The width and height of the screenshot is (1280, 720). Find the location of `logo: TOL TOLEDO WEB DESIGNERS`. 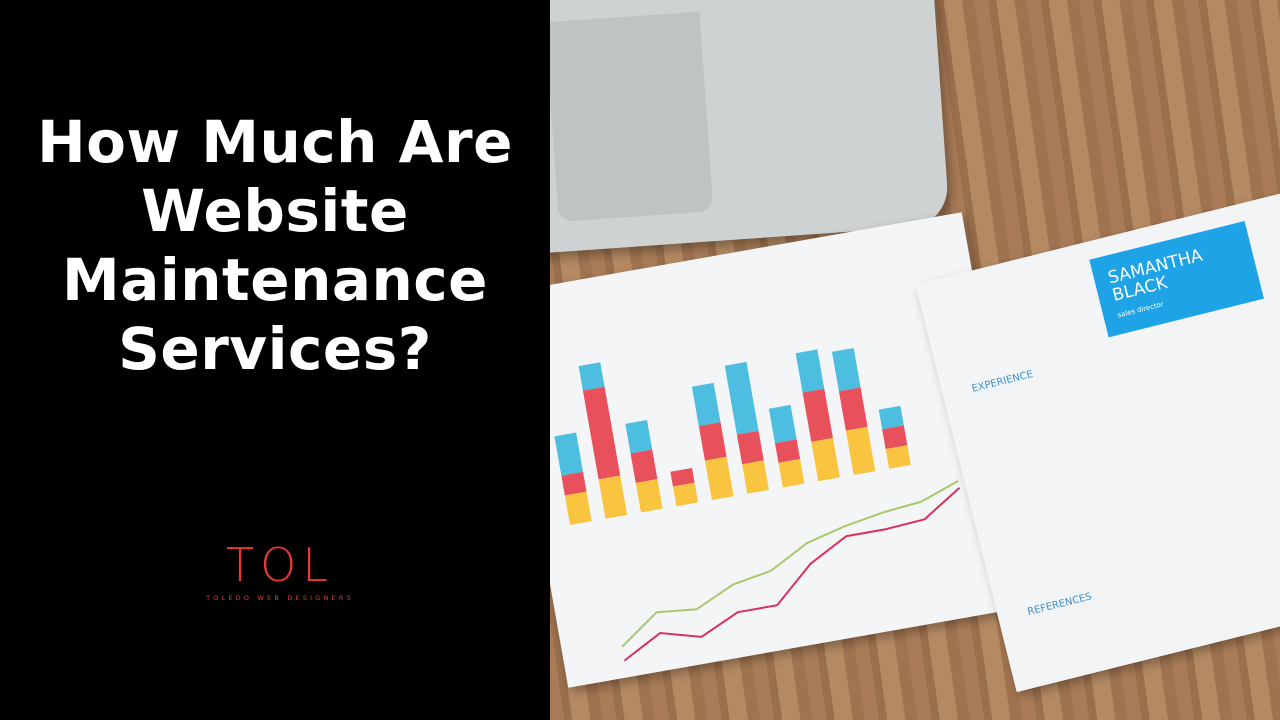

logo: TOL TOLEDO WEB DESIGNERS is located at coordinates (280, 573).